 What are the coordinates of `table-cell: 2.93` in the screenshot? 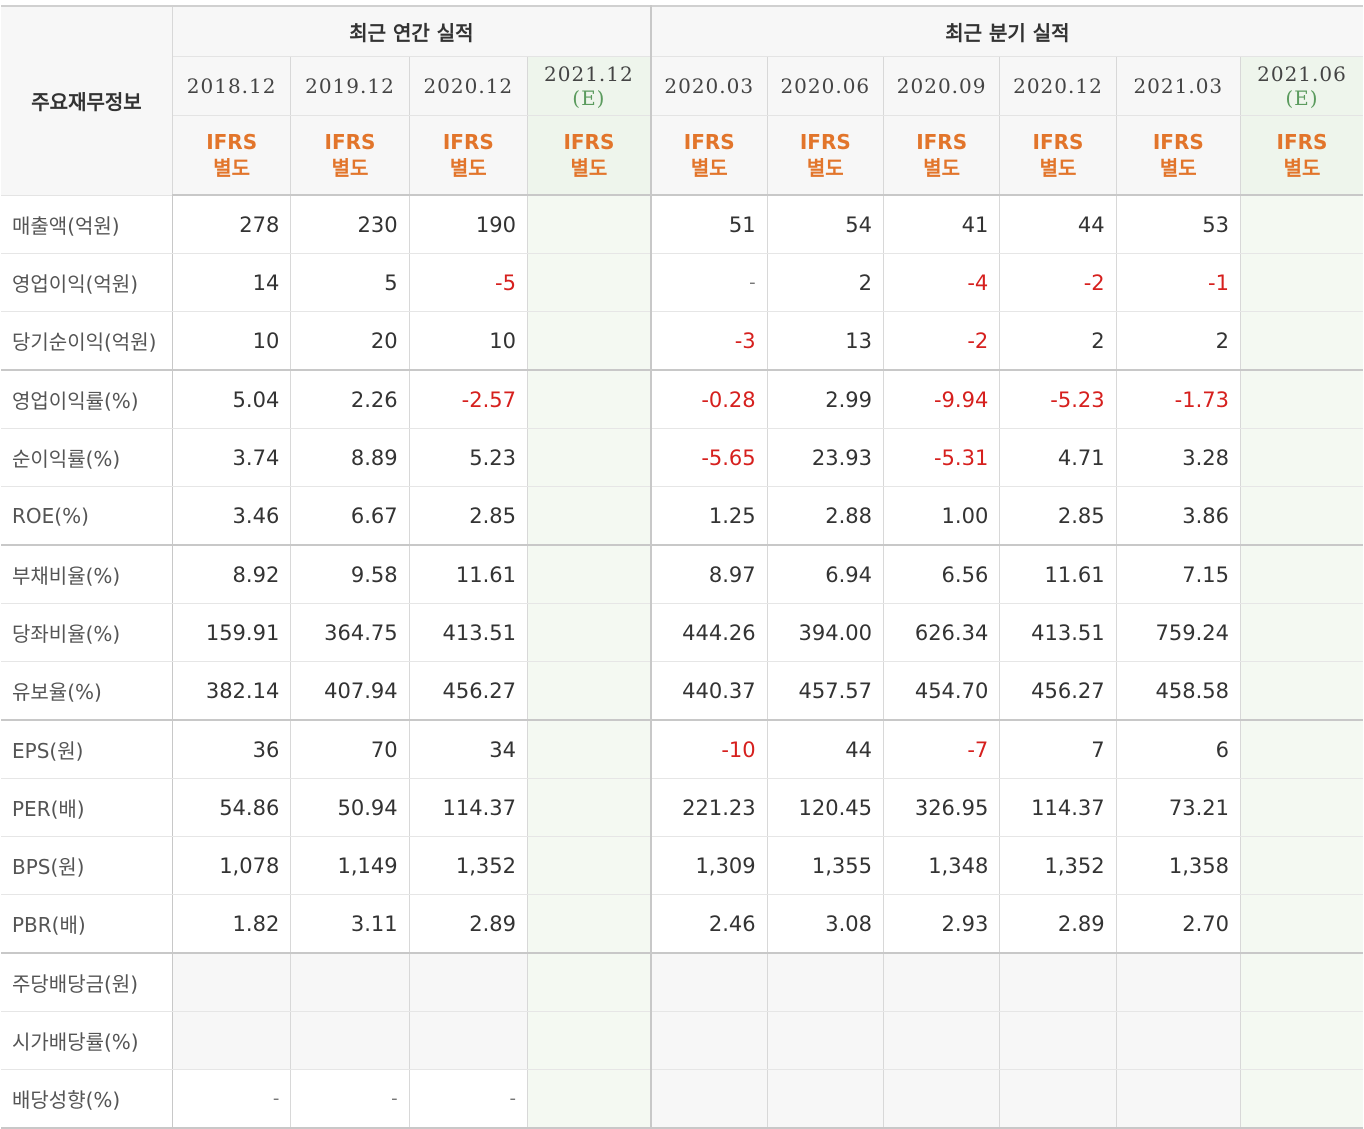 It's located at (942, 924).